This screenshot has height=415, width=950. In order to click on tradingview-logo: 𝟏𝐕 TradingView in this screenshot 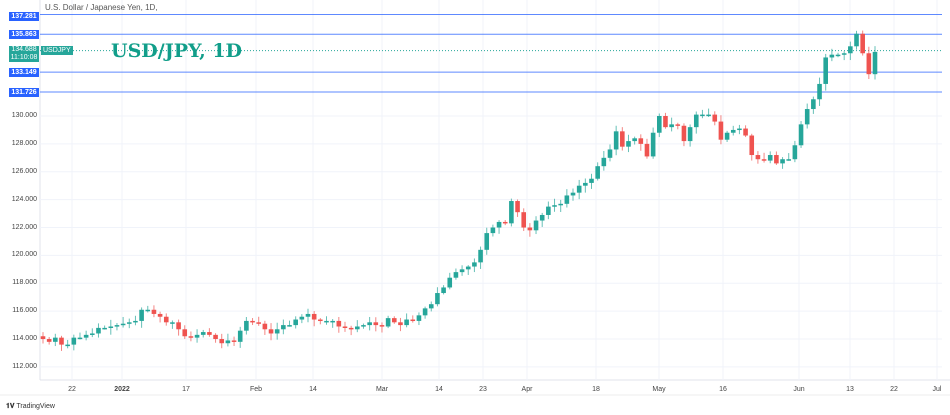, I will do `click(30, 406)`.